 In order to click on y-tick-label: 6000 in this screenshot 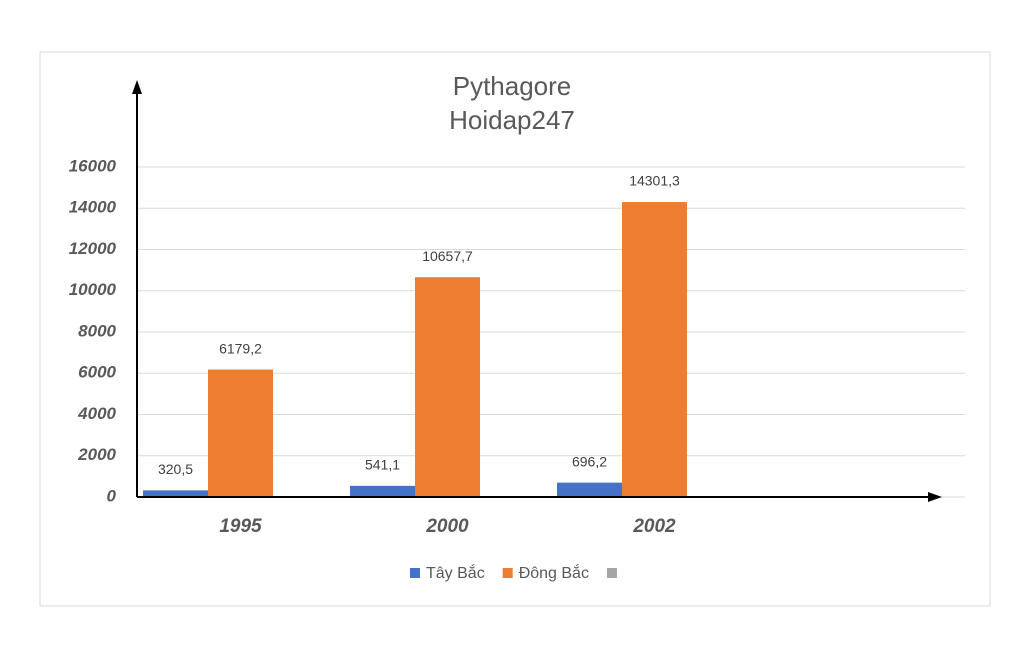, I will do `click(97, 372)`.